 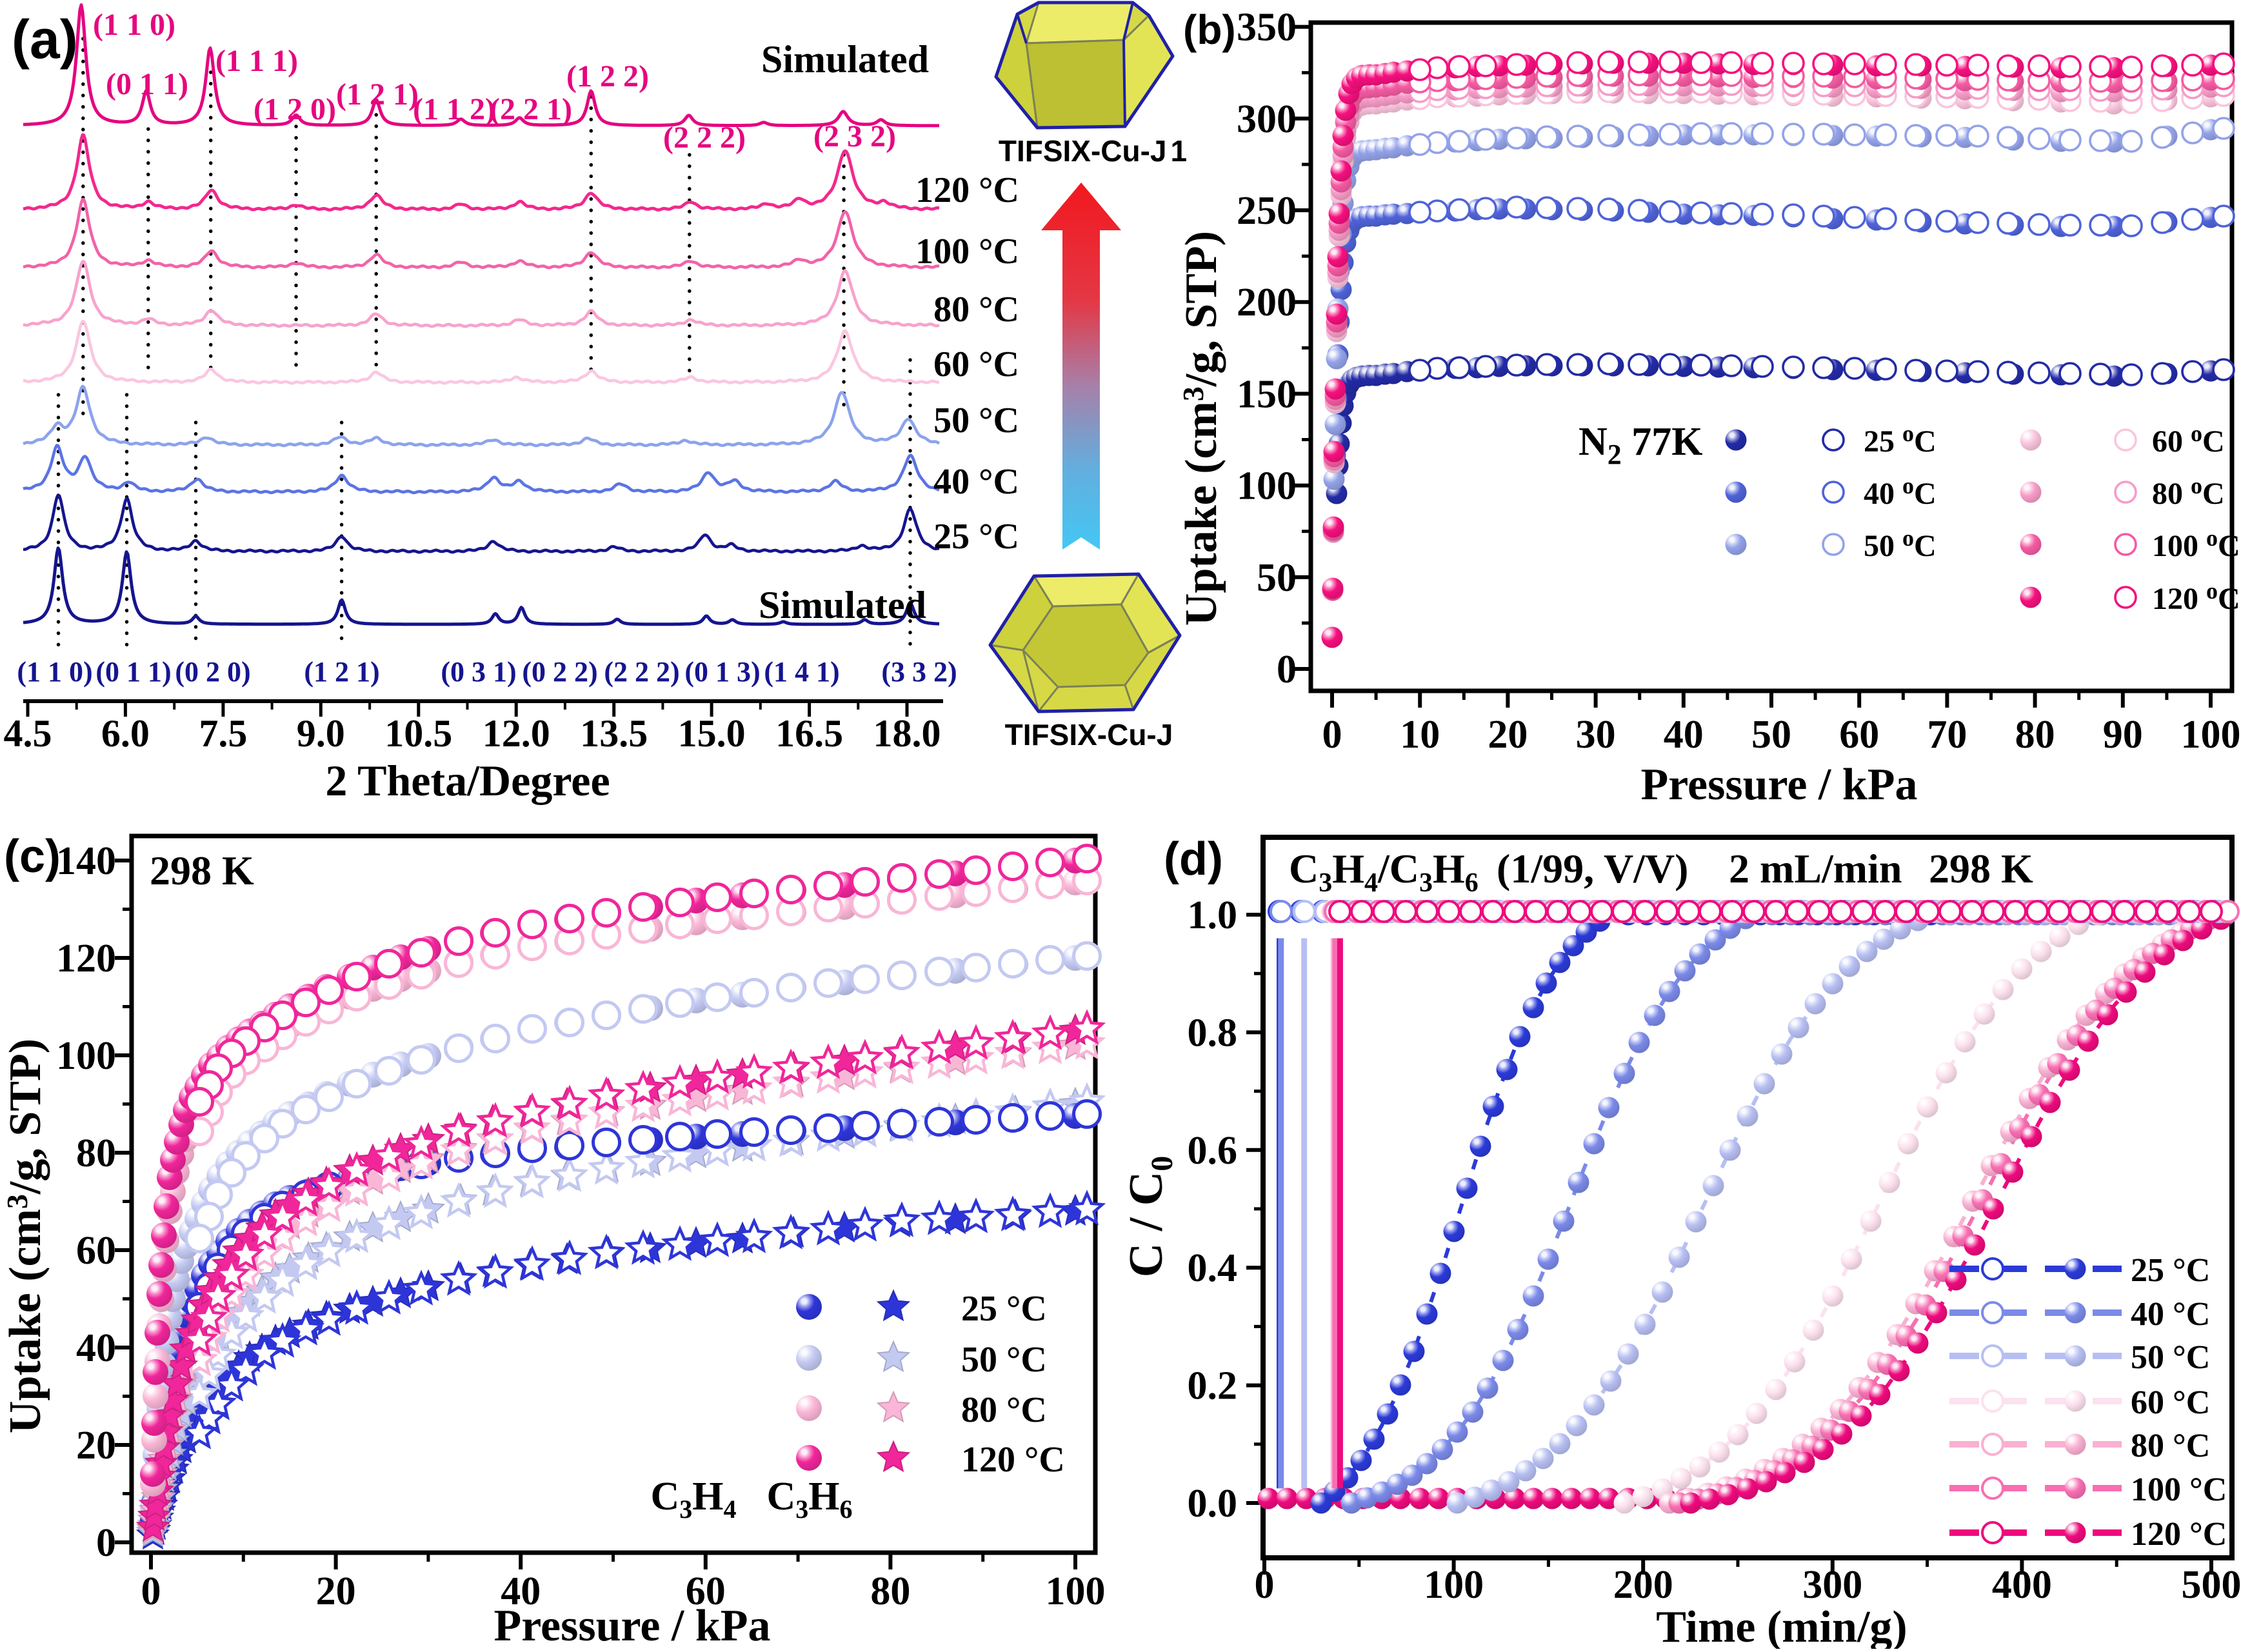 What do you see at coordinates (1947, 735) in the screenshot?
I see `svg-text: 70` at bounding box center [1947, 735].